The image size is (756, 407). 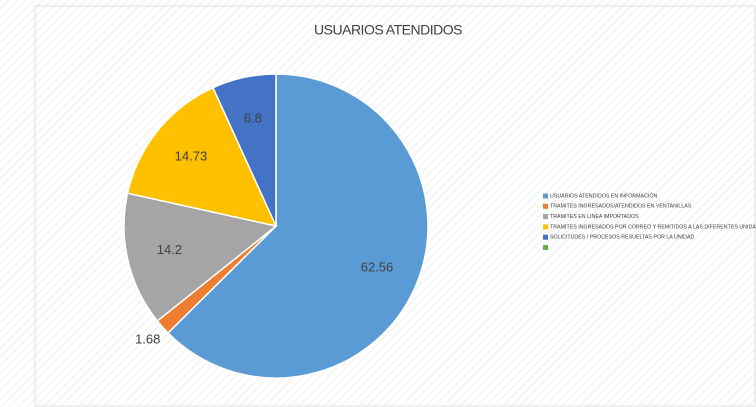 I want to click on data-label: 62.56, so click(x=377, y=267).